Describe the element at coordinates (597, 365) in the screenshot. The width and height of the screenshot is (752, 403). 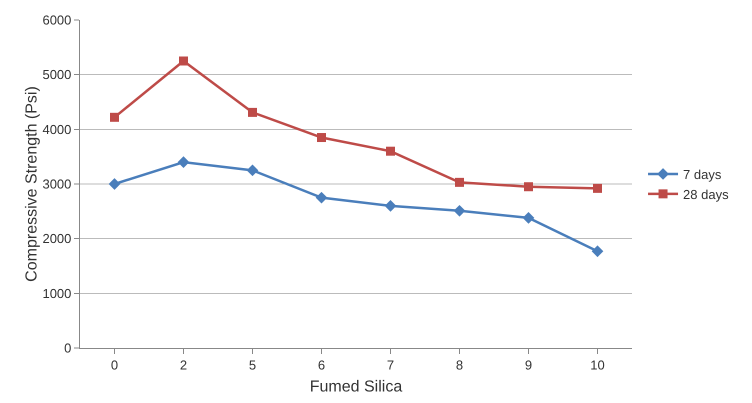
I see `x-tick-label: 10` at that location.